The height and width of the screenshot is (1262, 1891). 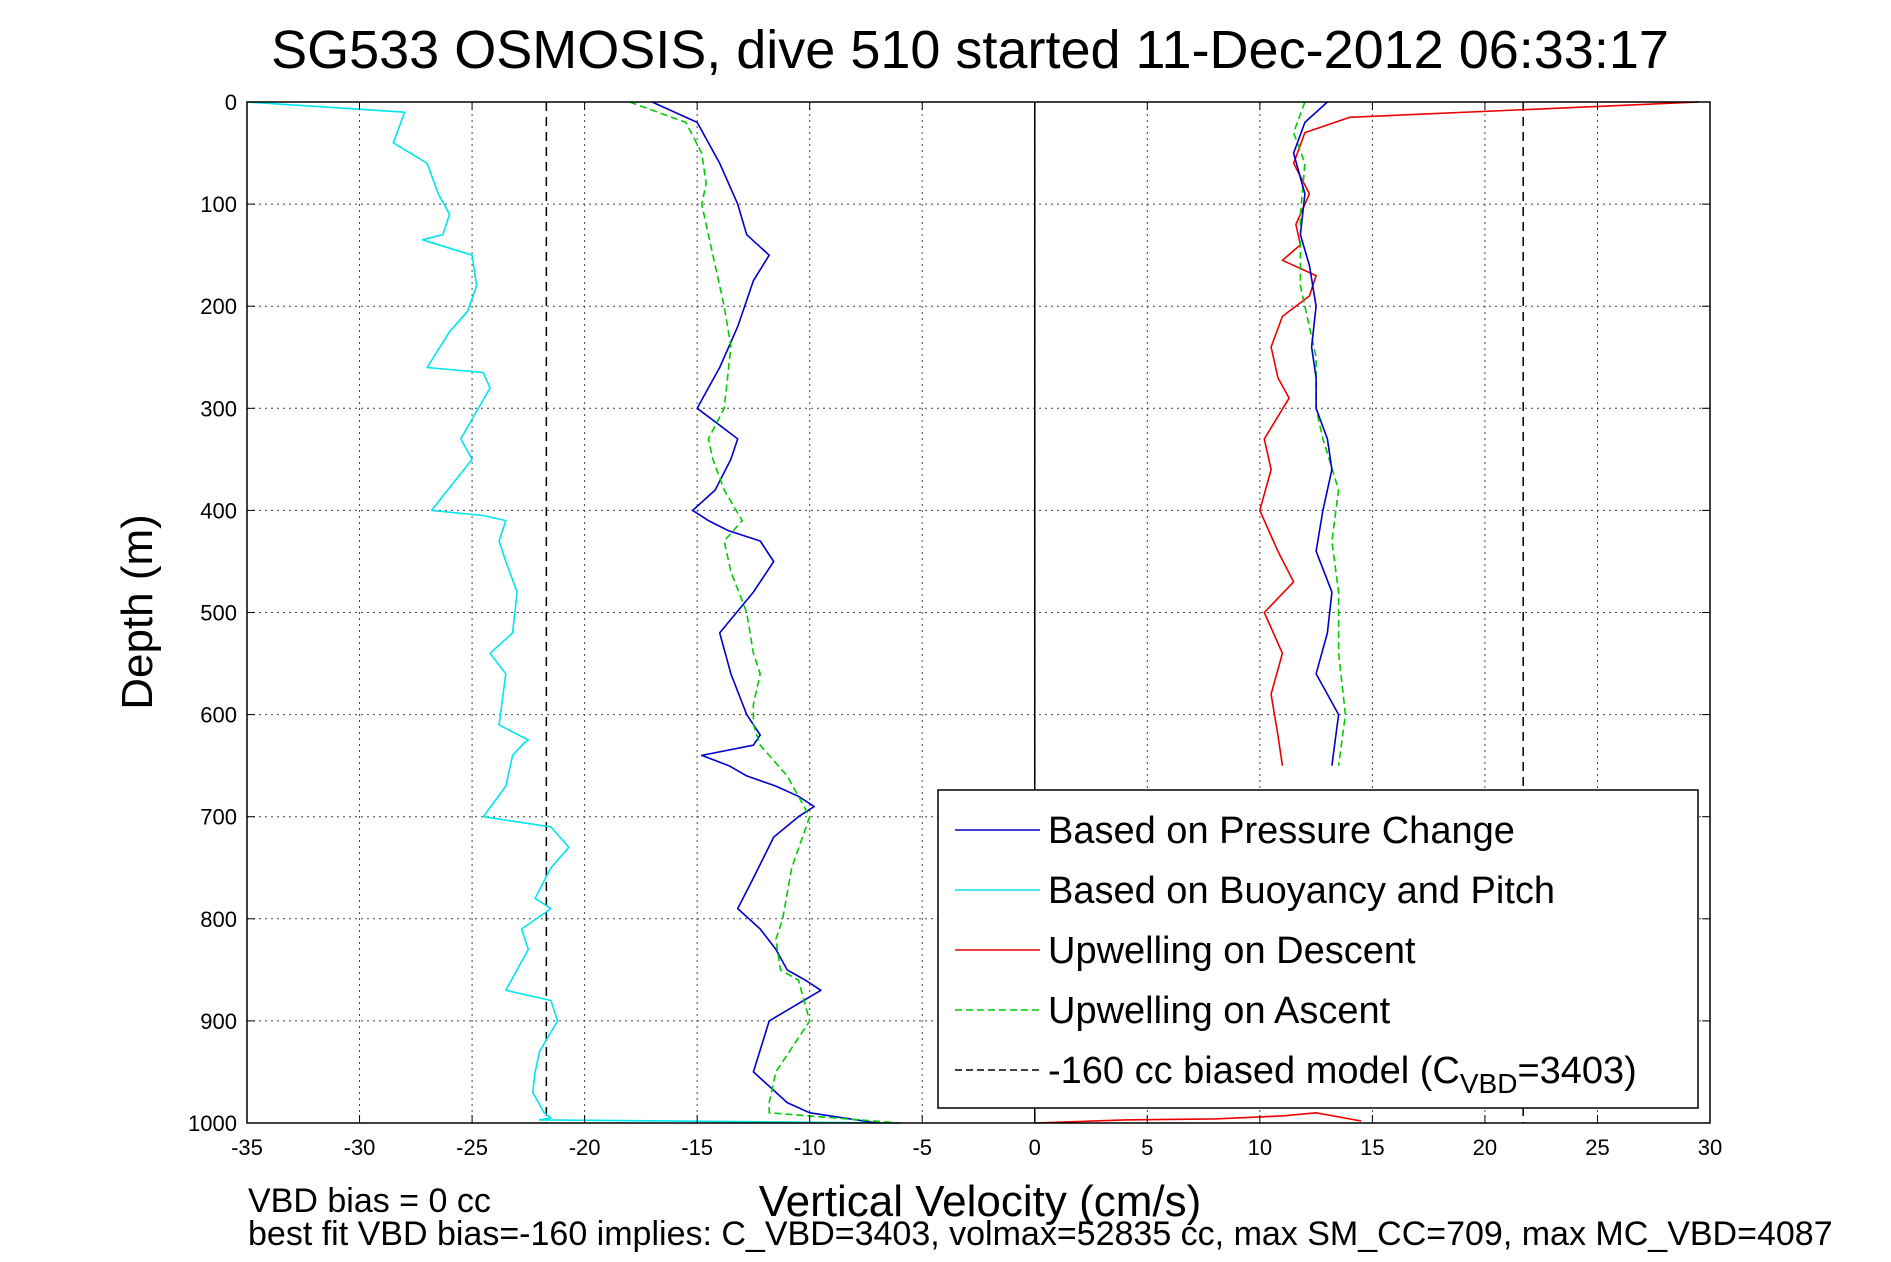 I want to click on legend-label: -160 cc biased model (CVBD=3403), so click(x=1342, y=1074).